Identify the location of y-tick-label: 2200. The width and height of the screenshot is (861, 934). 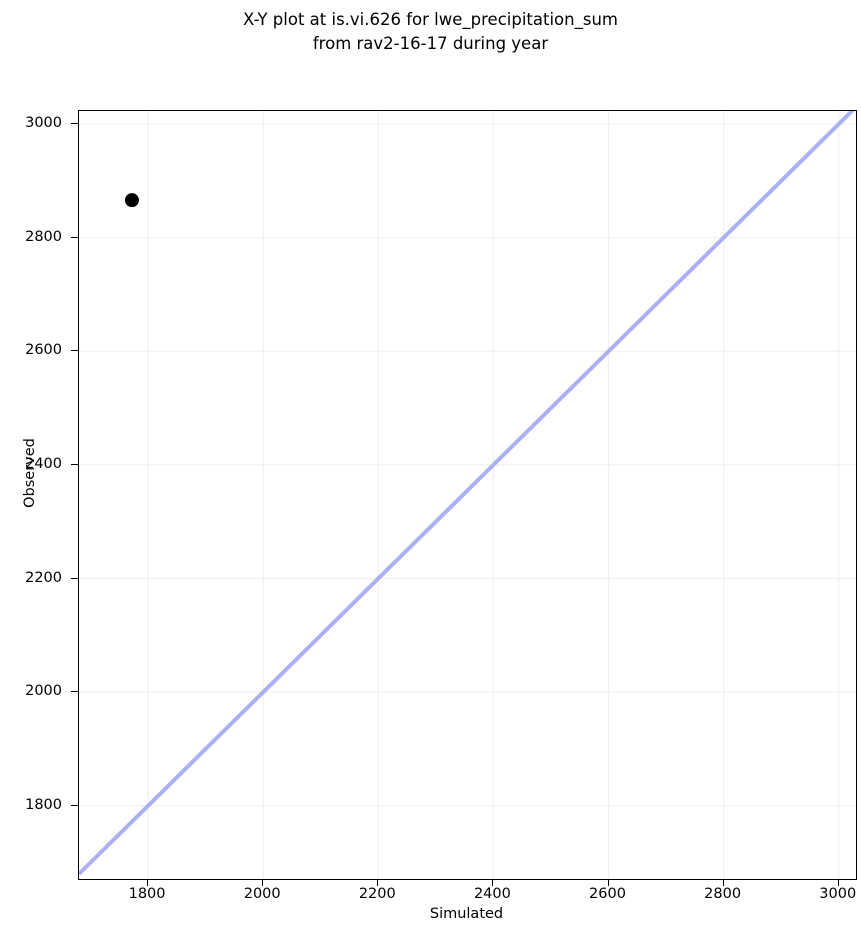
(43, 577).